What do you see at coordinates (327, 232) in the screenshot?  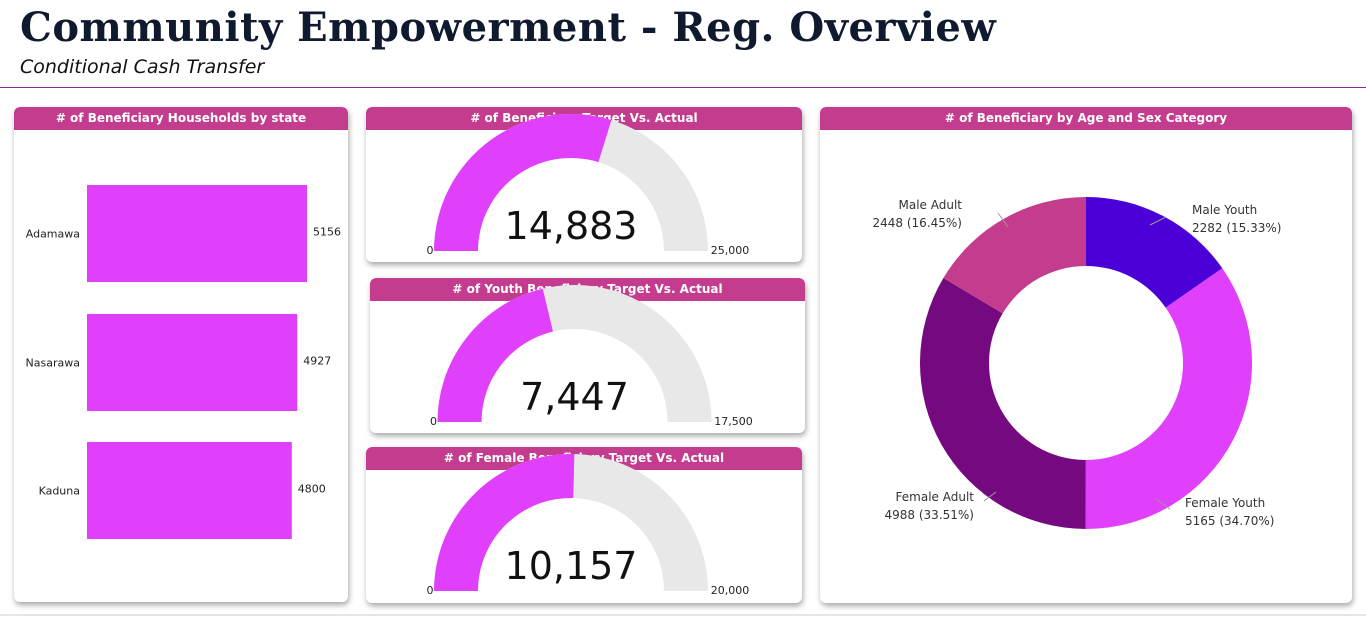 I see `bar-value-label: 5156` at bounding box center [327, 232].